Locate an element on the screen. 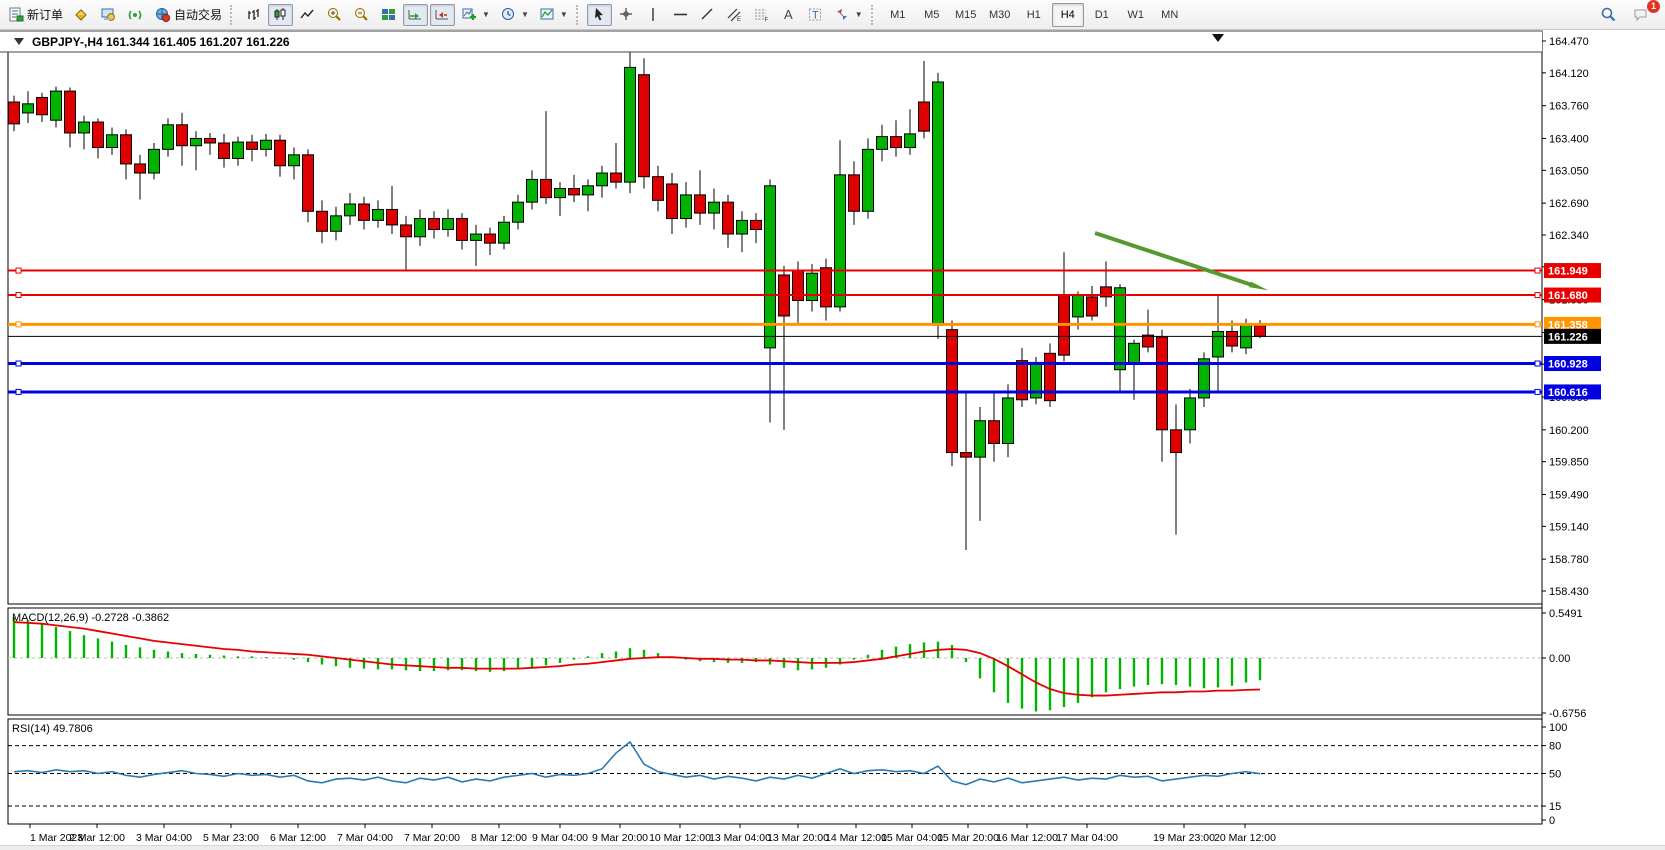 The height and width of the screenshot is (850, 1665). fibonacci-button: F is located at coordinates (761, 15).